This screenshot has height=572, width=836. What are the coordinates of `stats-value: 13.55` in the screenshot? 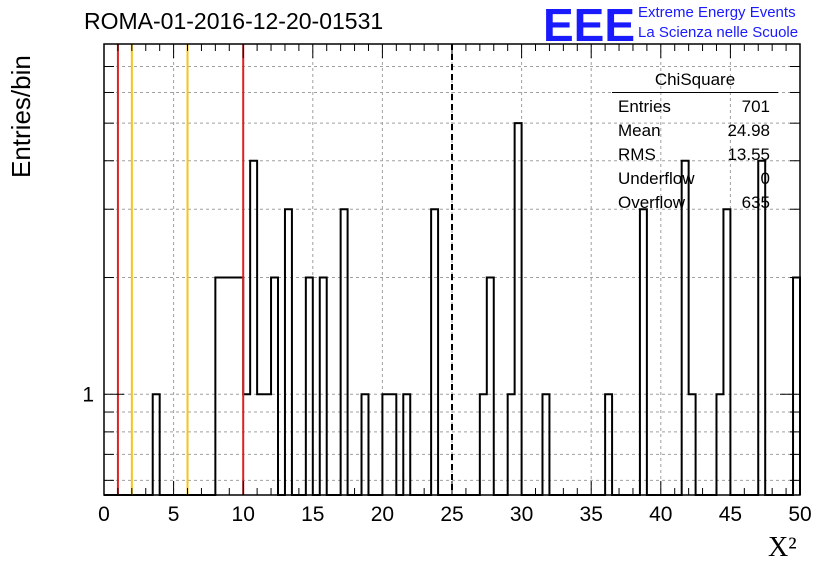 It's located at (748, 154).